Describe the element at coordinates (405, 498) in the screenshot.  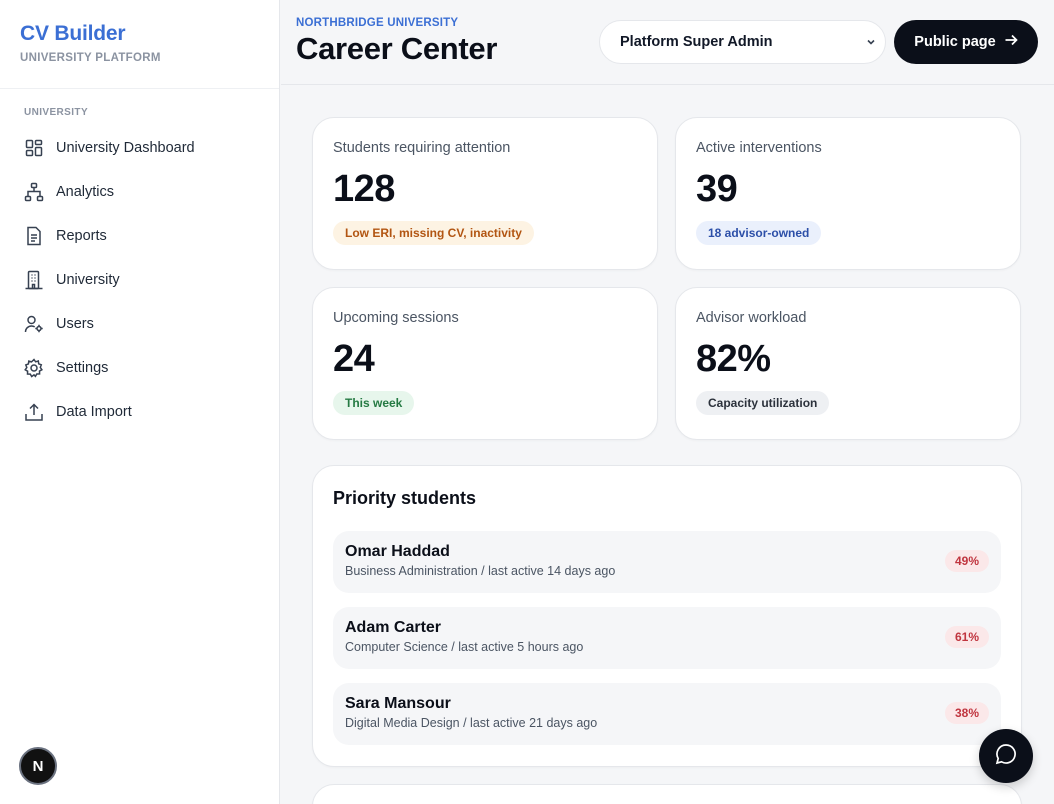
I see `section-title: Priority students` at that location.